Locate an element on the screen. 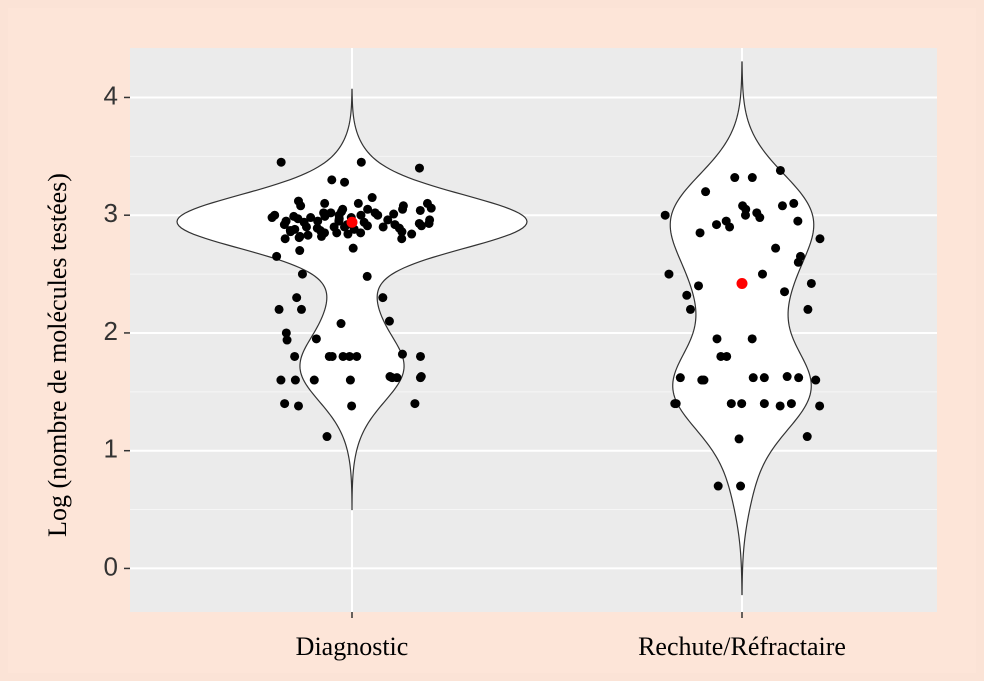 Image resolution: width=984 pixels, height=681 pixels. y-tick-label: 0 is located at coordinates (111, 566).